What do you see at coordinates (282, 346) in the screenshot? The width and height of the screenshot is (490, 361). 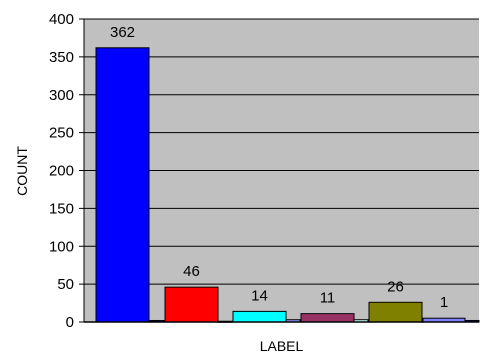 I see `x-axis-title: LABEL` at bounding box center [282, 346].